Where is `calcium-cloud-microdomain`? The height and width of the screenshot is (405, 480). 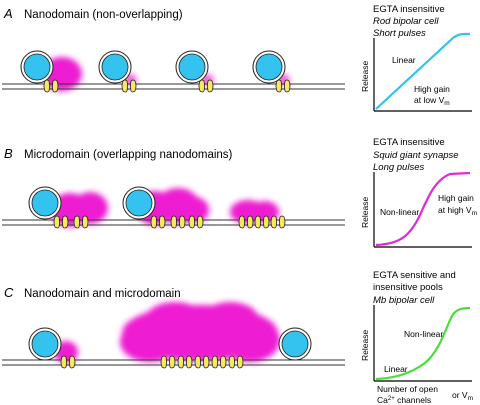
calcium-cloud-microdomain is located at coordinates (200, 332).